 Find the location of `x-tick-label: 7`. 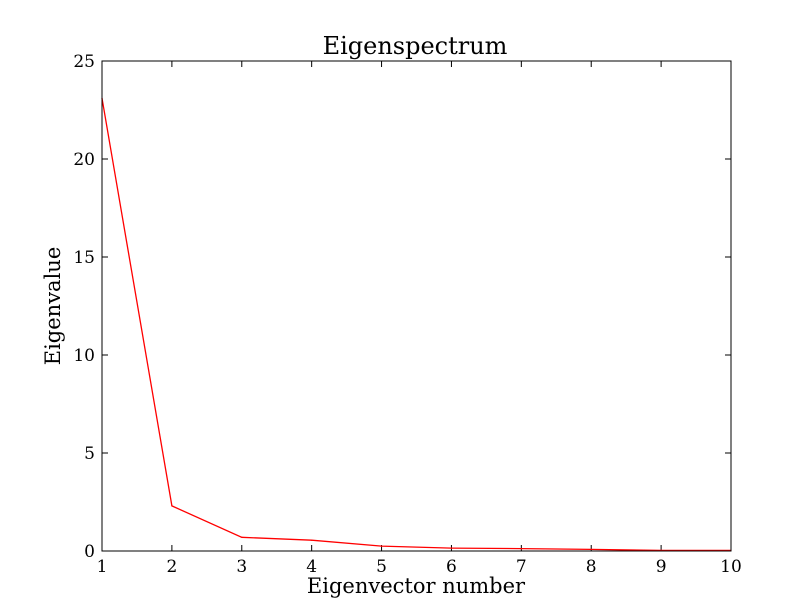

x-tick-label: 7 is located at coordinates (521, 567).